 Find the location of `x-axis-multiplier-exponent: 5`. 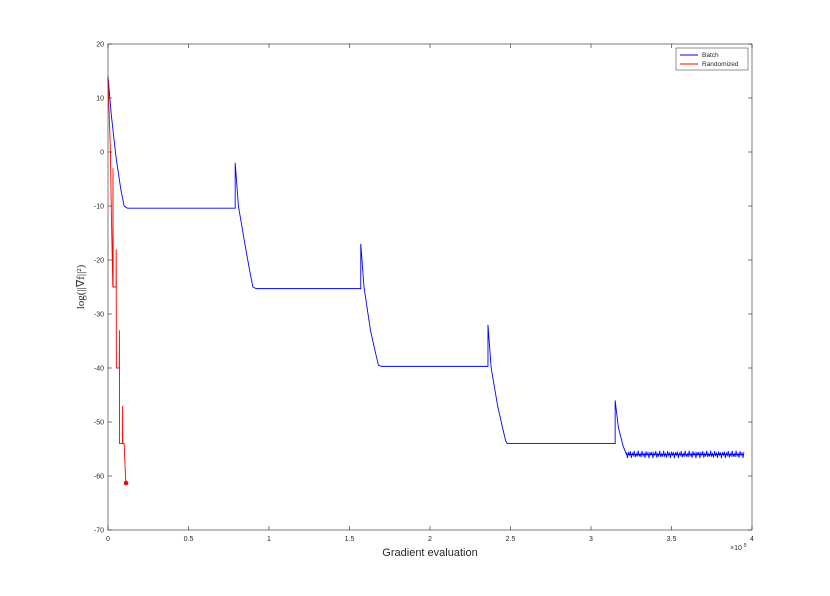

x-axis-multiplier-exponent: 5 is located at coordinates (745, 546).